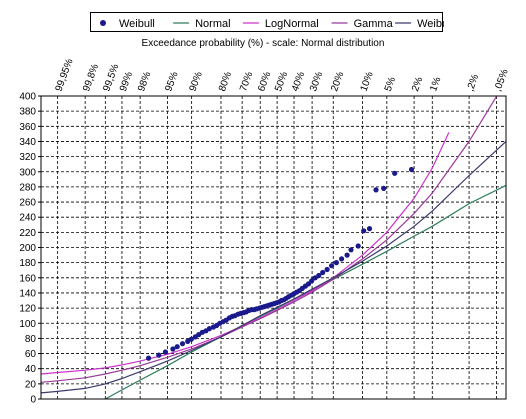 This screenshot has height=419, width=526. What do you see at coordinates (27, 127) in the screenshot?
I see `y-tick-label: 360` at bounding box center [27, 127].